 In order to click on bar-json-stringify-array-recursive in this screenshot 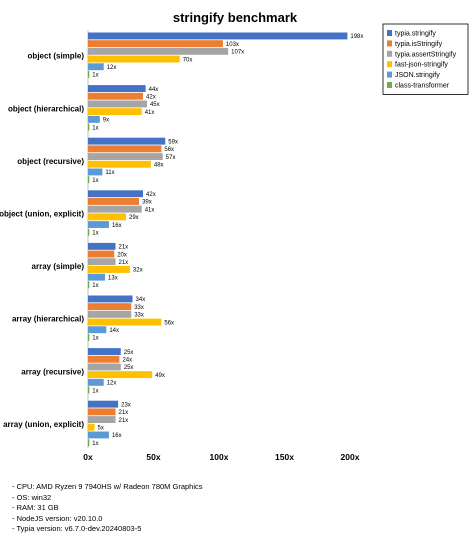, I will do `click(96, 382)`.